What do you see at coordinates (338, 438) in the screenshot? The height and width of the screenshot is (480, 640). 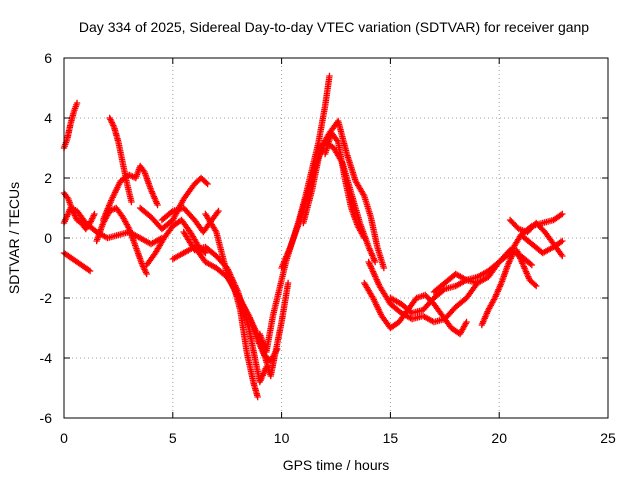 I see `x-tick-labels: 0 5 10 15 20 25` at bounding box center [338, 438].